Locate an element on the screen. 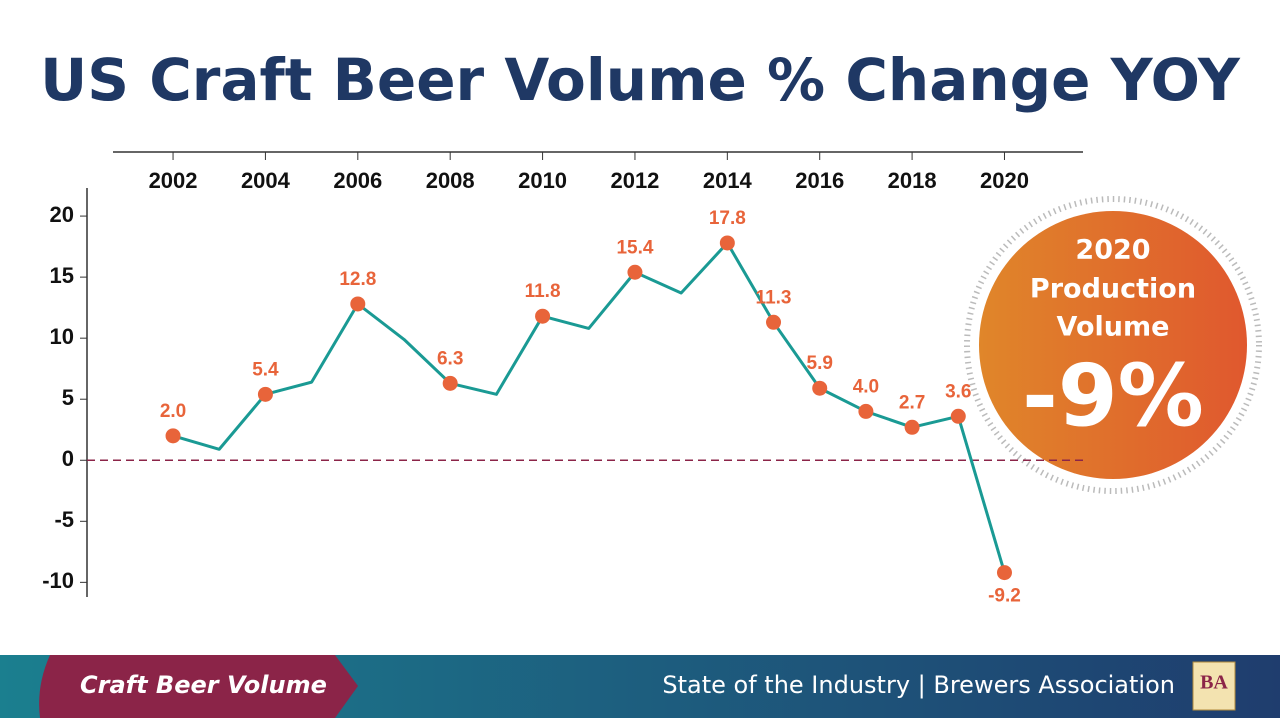 This screenshot has height=718, width=1280. badge-value: -9% is located at coordinates (1113, 396).